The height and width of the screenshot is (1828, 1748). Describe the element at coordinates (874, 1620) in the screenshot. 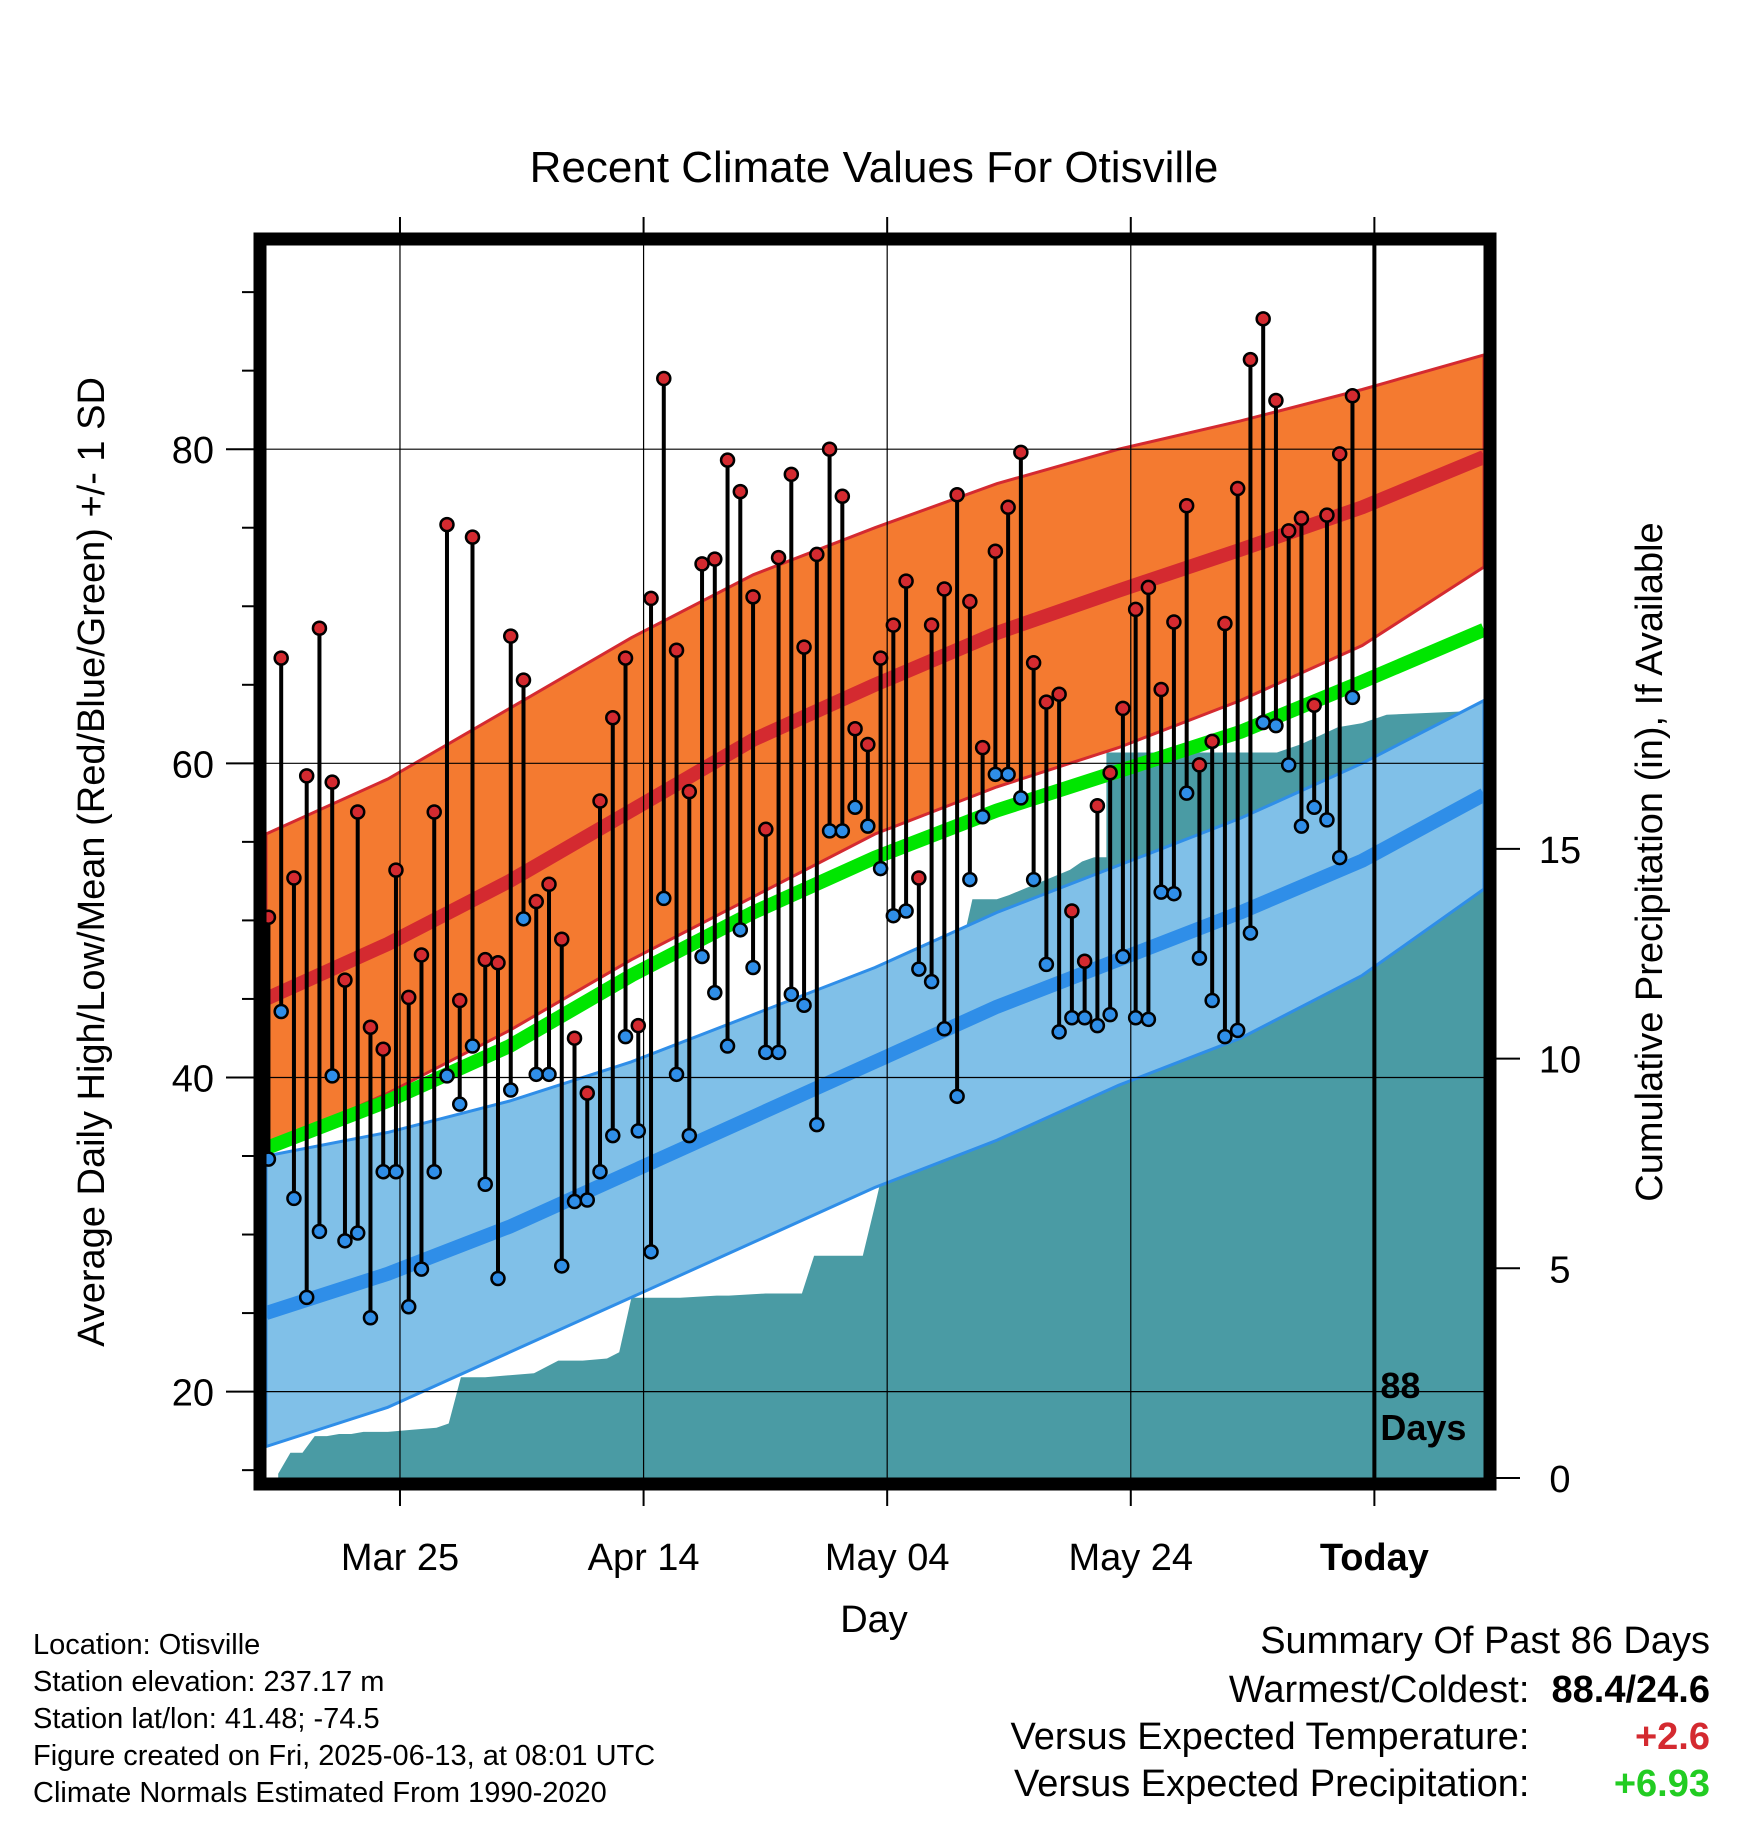

I see `x-axis-label: Day` at that location.